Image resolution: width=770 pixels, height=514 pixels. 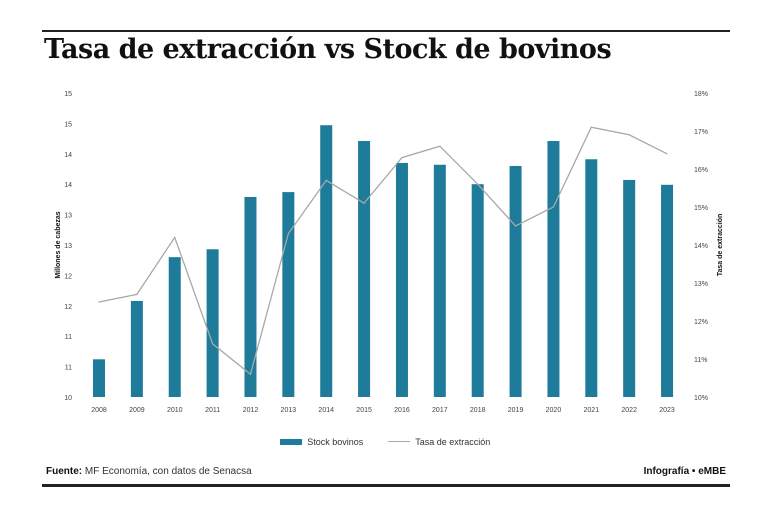 I want to click on y2-tick-label: 18%, so click(x=701, y=94).